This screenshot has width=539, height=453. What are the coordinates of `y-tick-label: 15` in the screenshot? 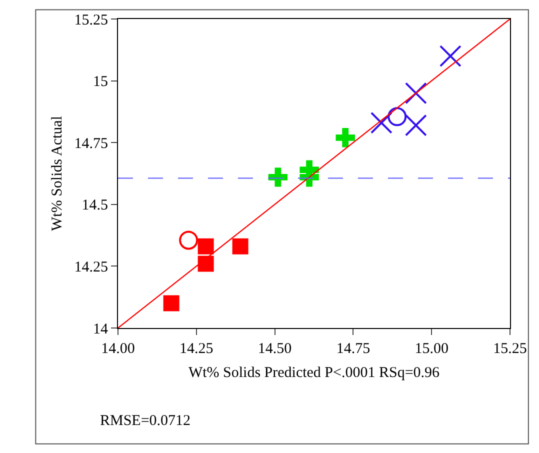 It's located at (100, 82).